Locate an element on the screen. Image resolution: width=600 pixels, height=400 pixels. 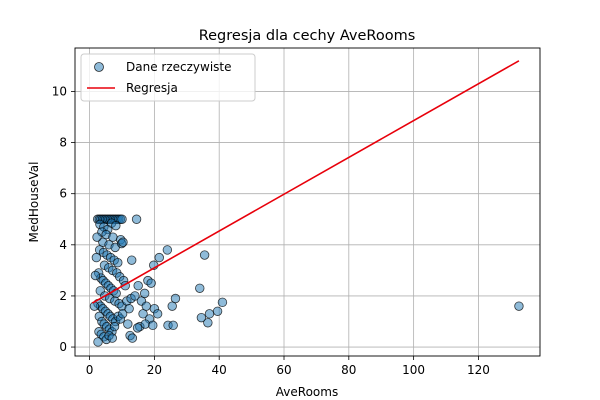
x-axis-ticks: 0 20 40 60 80 100 120 is located at coordinates (288, 366).